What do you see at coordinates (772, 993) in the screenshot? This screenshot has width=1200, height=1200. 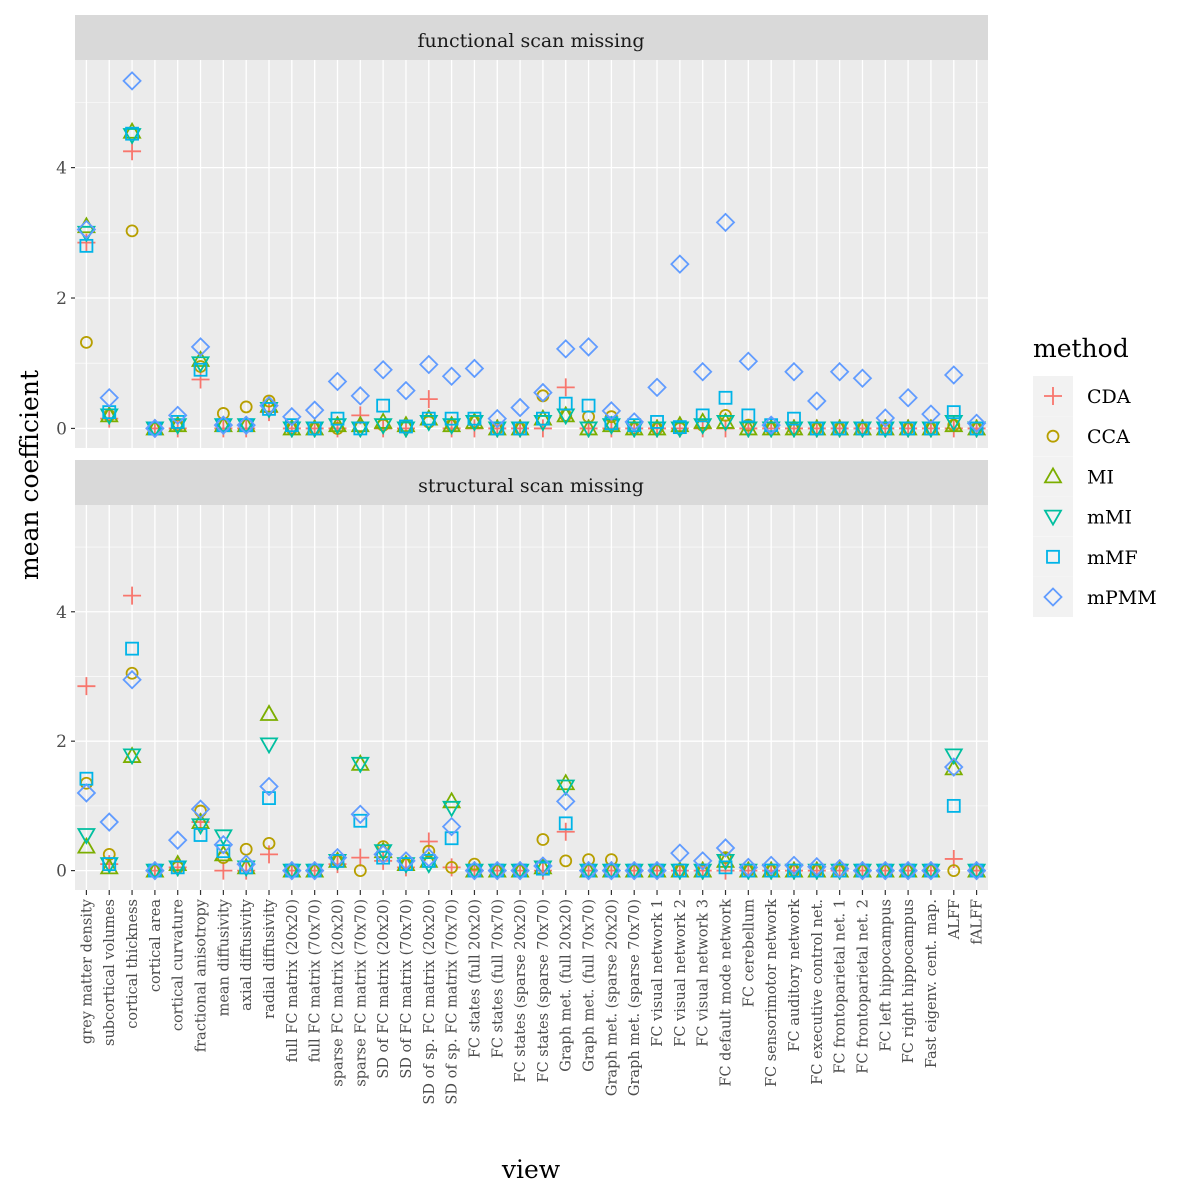 I see `x-tick-label: FC sensorimotor network` at bounding box center [772, 993].